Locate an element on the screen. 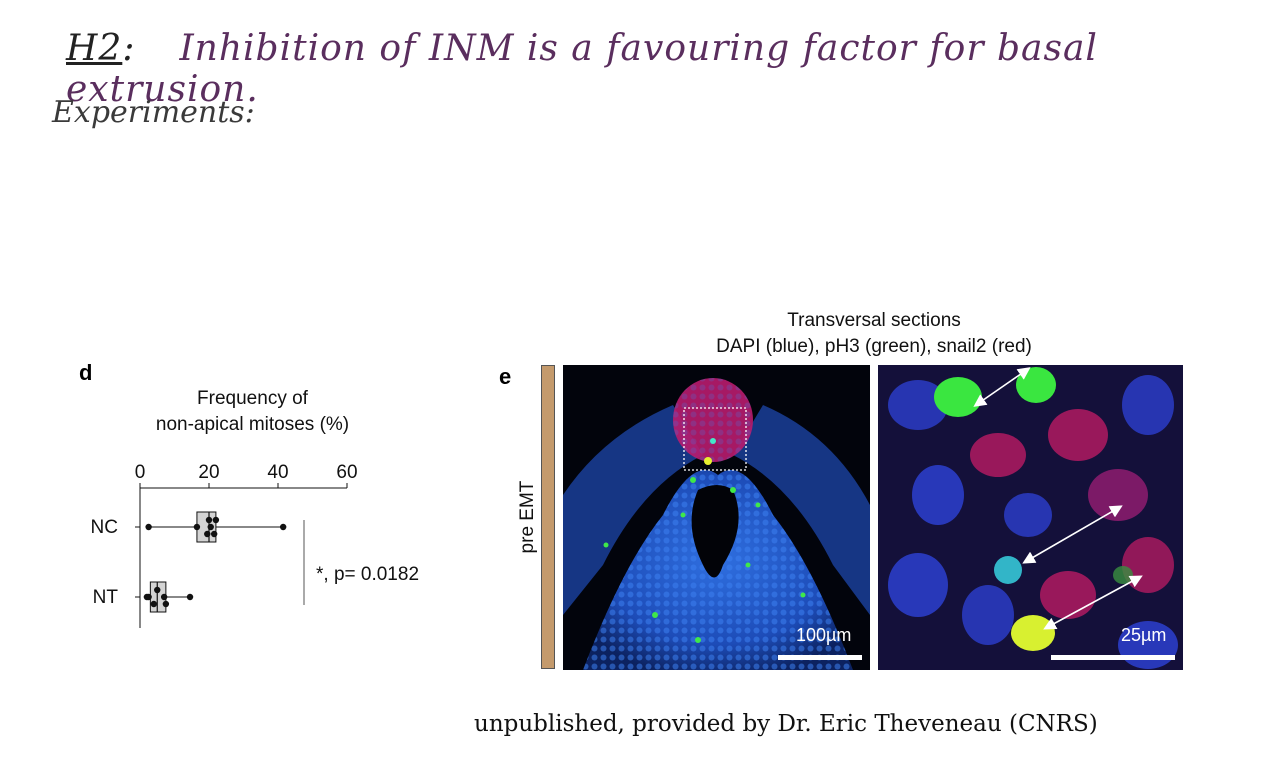 This screenshot has height=768, width=1280. micrograph-zoom is located at coordinates (1030, 517).